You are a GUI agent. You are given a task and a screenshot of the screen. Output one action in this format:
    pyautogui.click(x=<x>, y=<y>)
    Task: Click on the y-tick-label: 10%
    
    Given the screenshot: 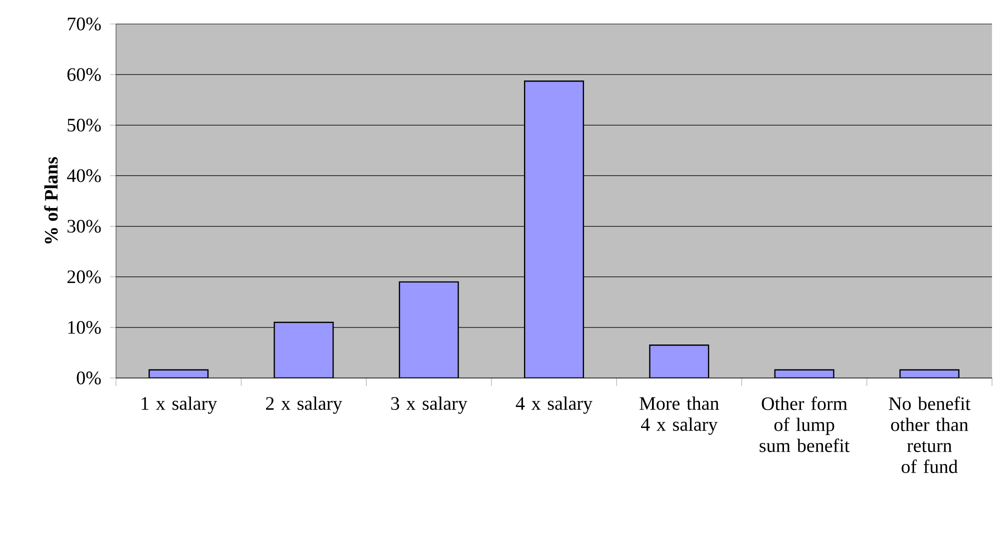 What is the action you would take?
    pyautogui.click(x=84, y=327)
    